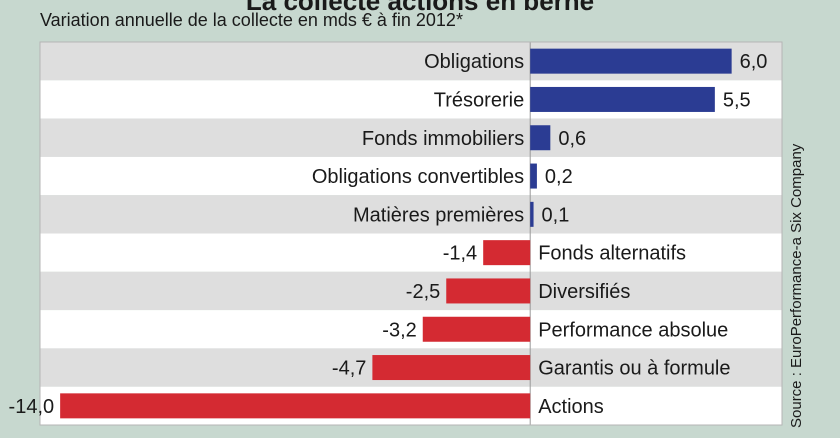 This screenshot has width=840, height=438. Describe the element at coordinates (572, 139) in the screenshot. I see `value-label: 0,6` at that location.